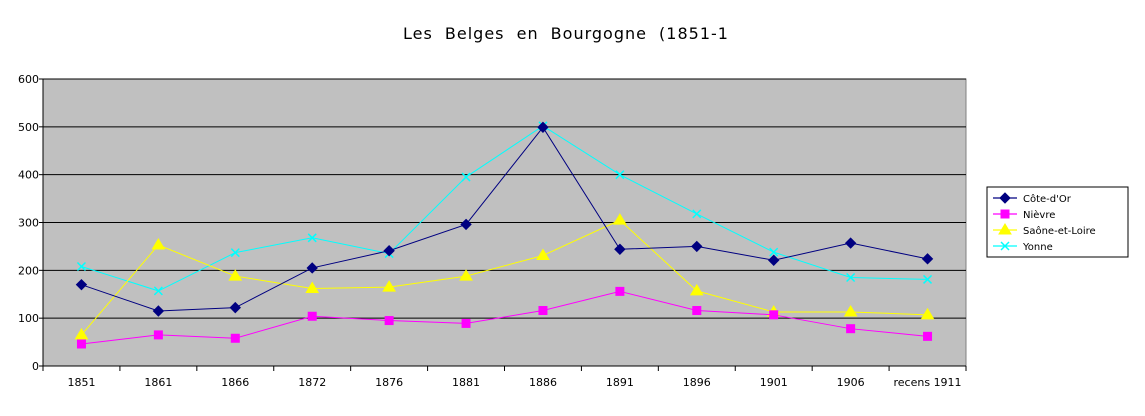 The height and width of the screenshot is (416, 1145). Describe the element at coordinates (851, 382) in the screenshot. I see `x-tick-label: 1906` at that location.